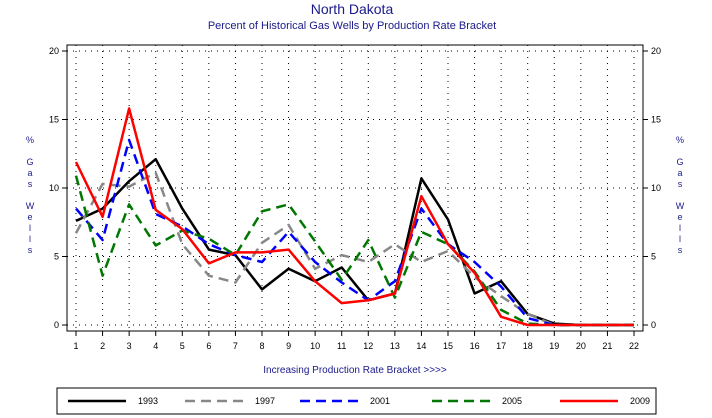 This screenshot has width=712, height=418. Describe the element at coordinates (102, 346) in the screenshot. I see `x-tick-label: 2` at that location.